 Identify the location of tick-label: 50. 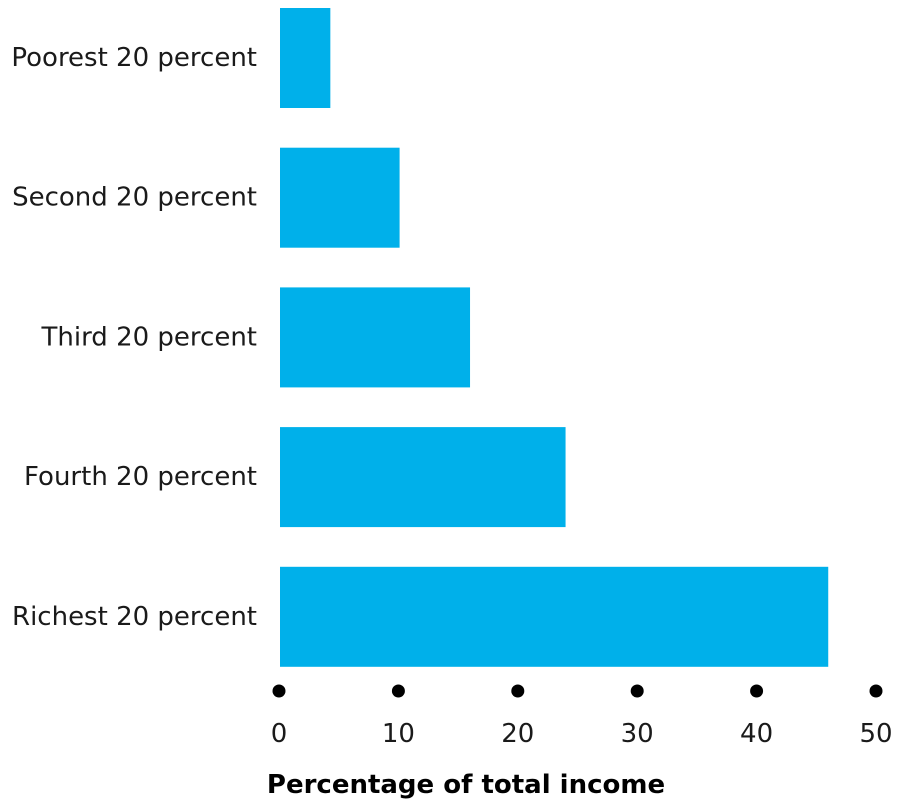
(875, 734).